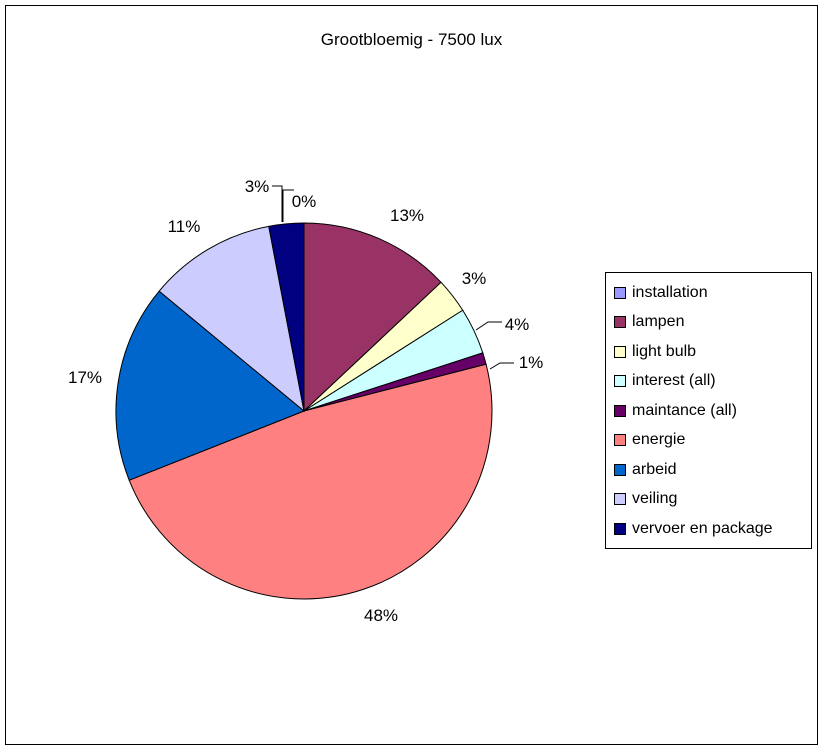 The width and height of the screenshot is (825, 751). Describe the element at coordinates (708, 470) in the screenshot. I see `legend-item: arbeid` at that location.